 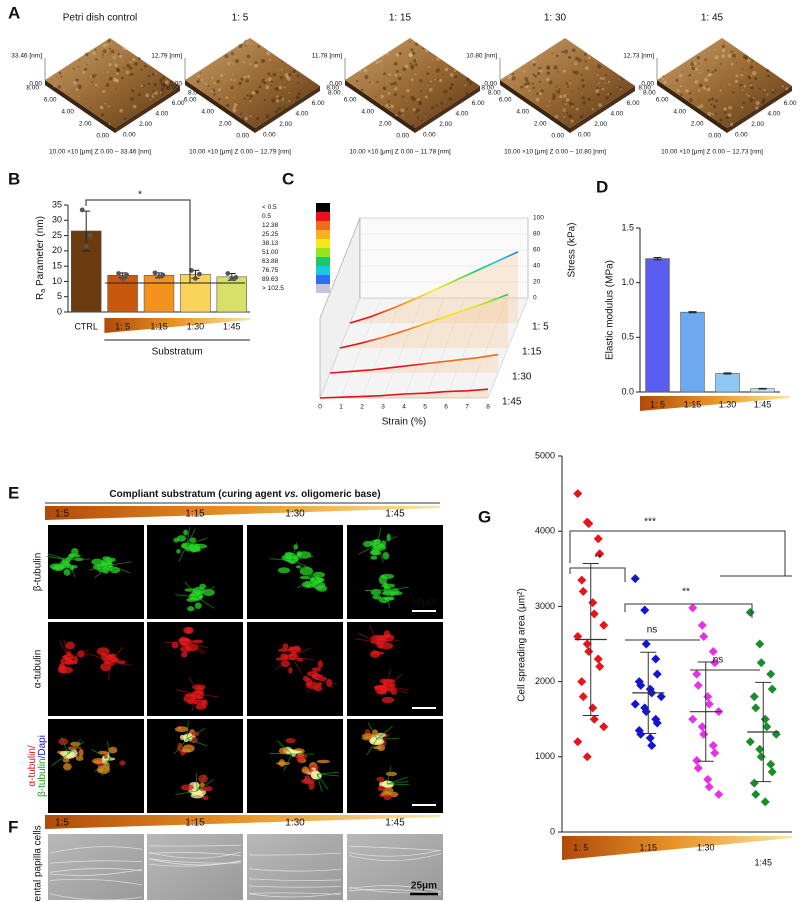 I want to click on afm-tick: 6.00, so click(x=662, y=100).